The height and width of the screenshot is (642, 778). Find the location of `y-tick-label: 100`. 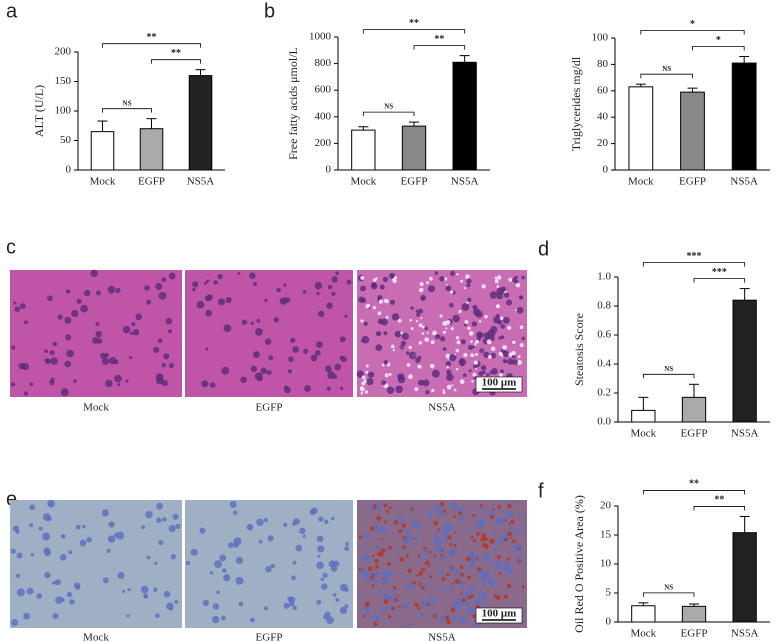

y-tick-label: 100 is located at coordinates (600, 38).